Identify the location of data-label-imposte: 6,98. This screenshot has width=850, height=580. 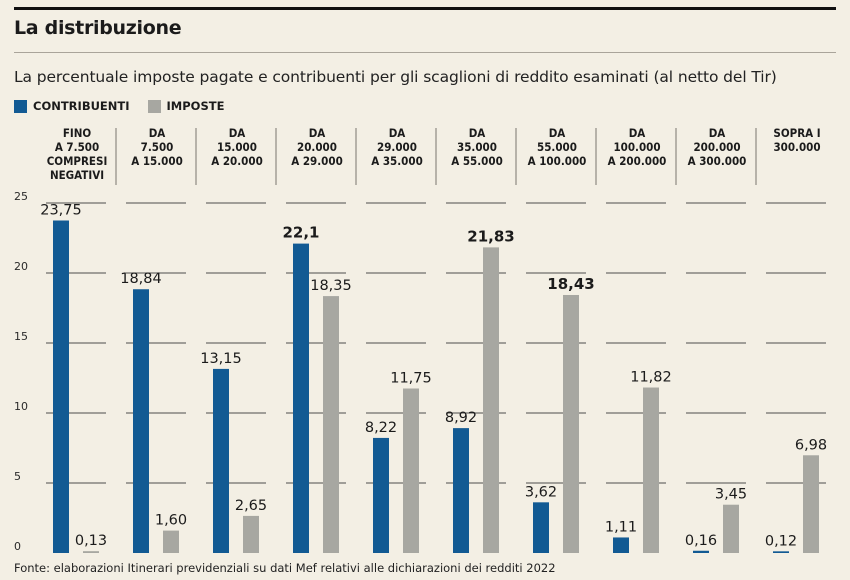
(811, 445).